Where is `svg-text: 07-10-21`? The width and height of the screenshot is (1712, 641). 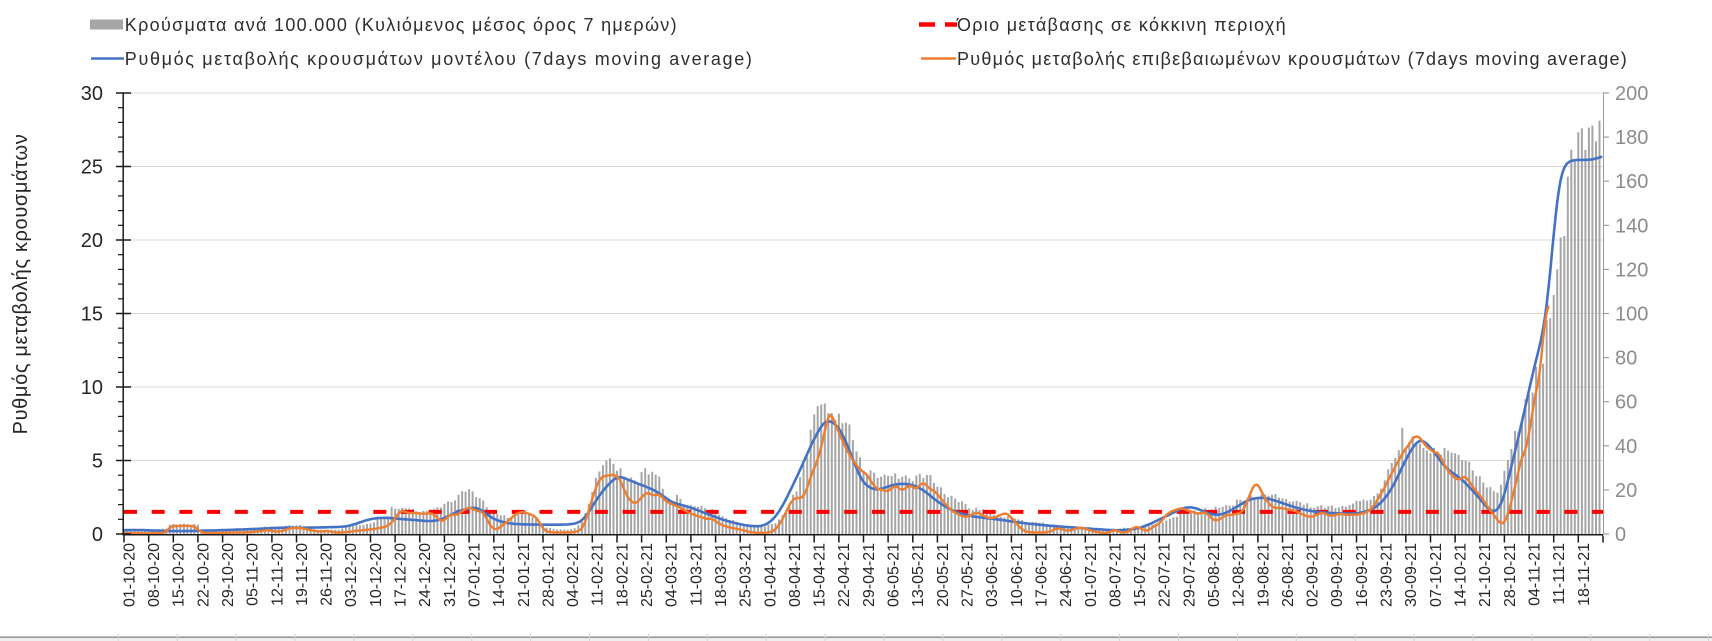
svg-text: 07-10-21 is located at coordinates (1436, 575).